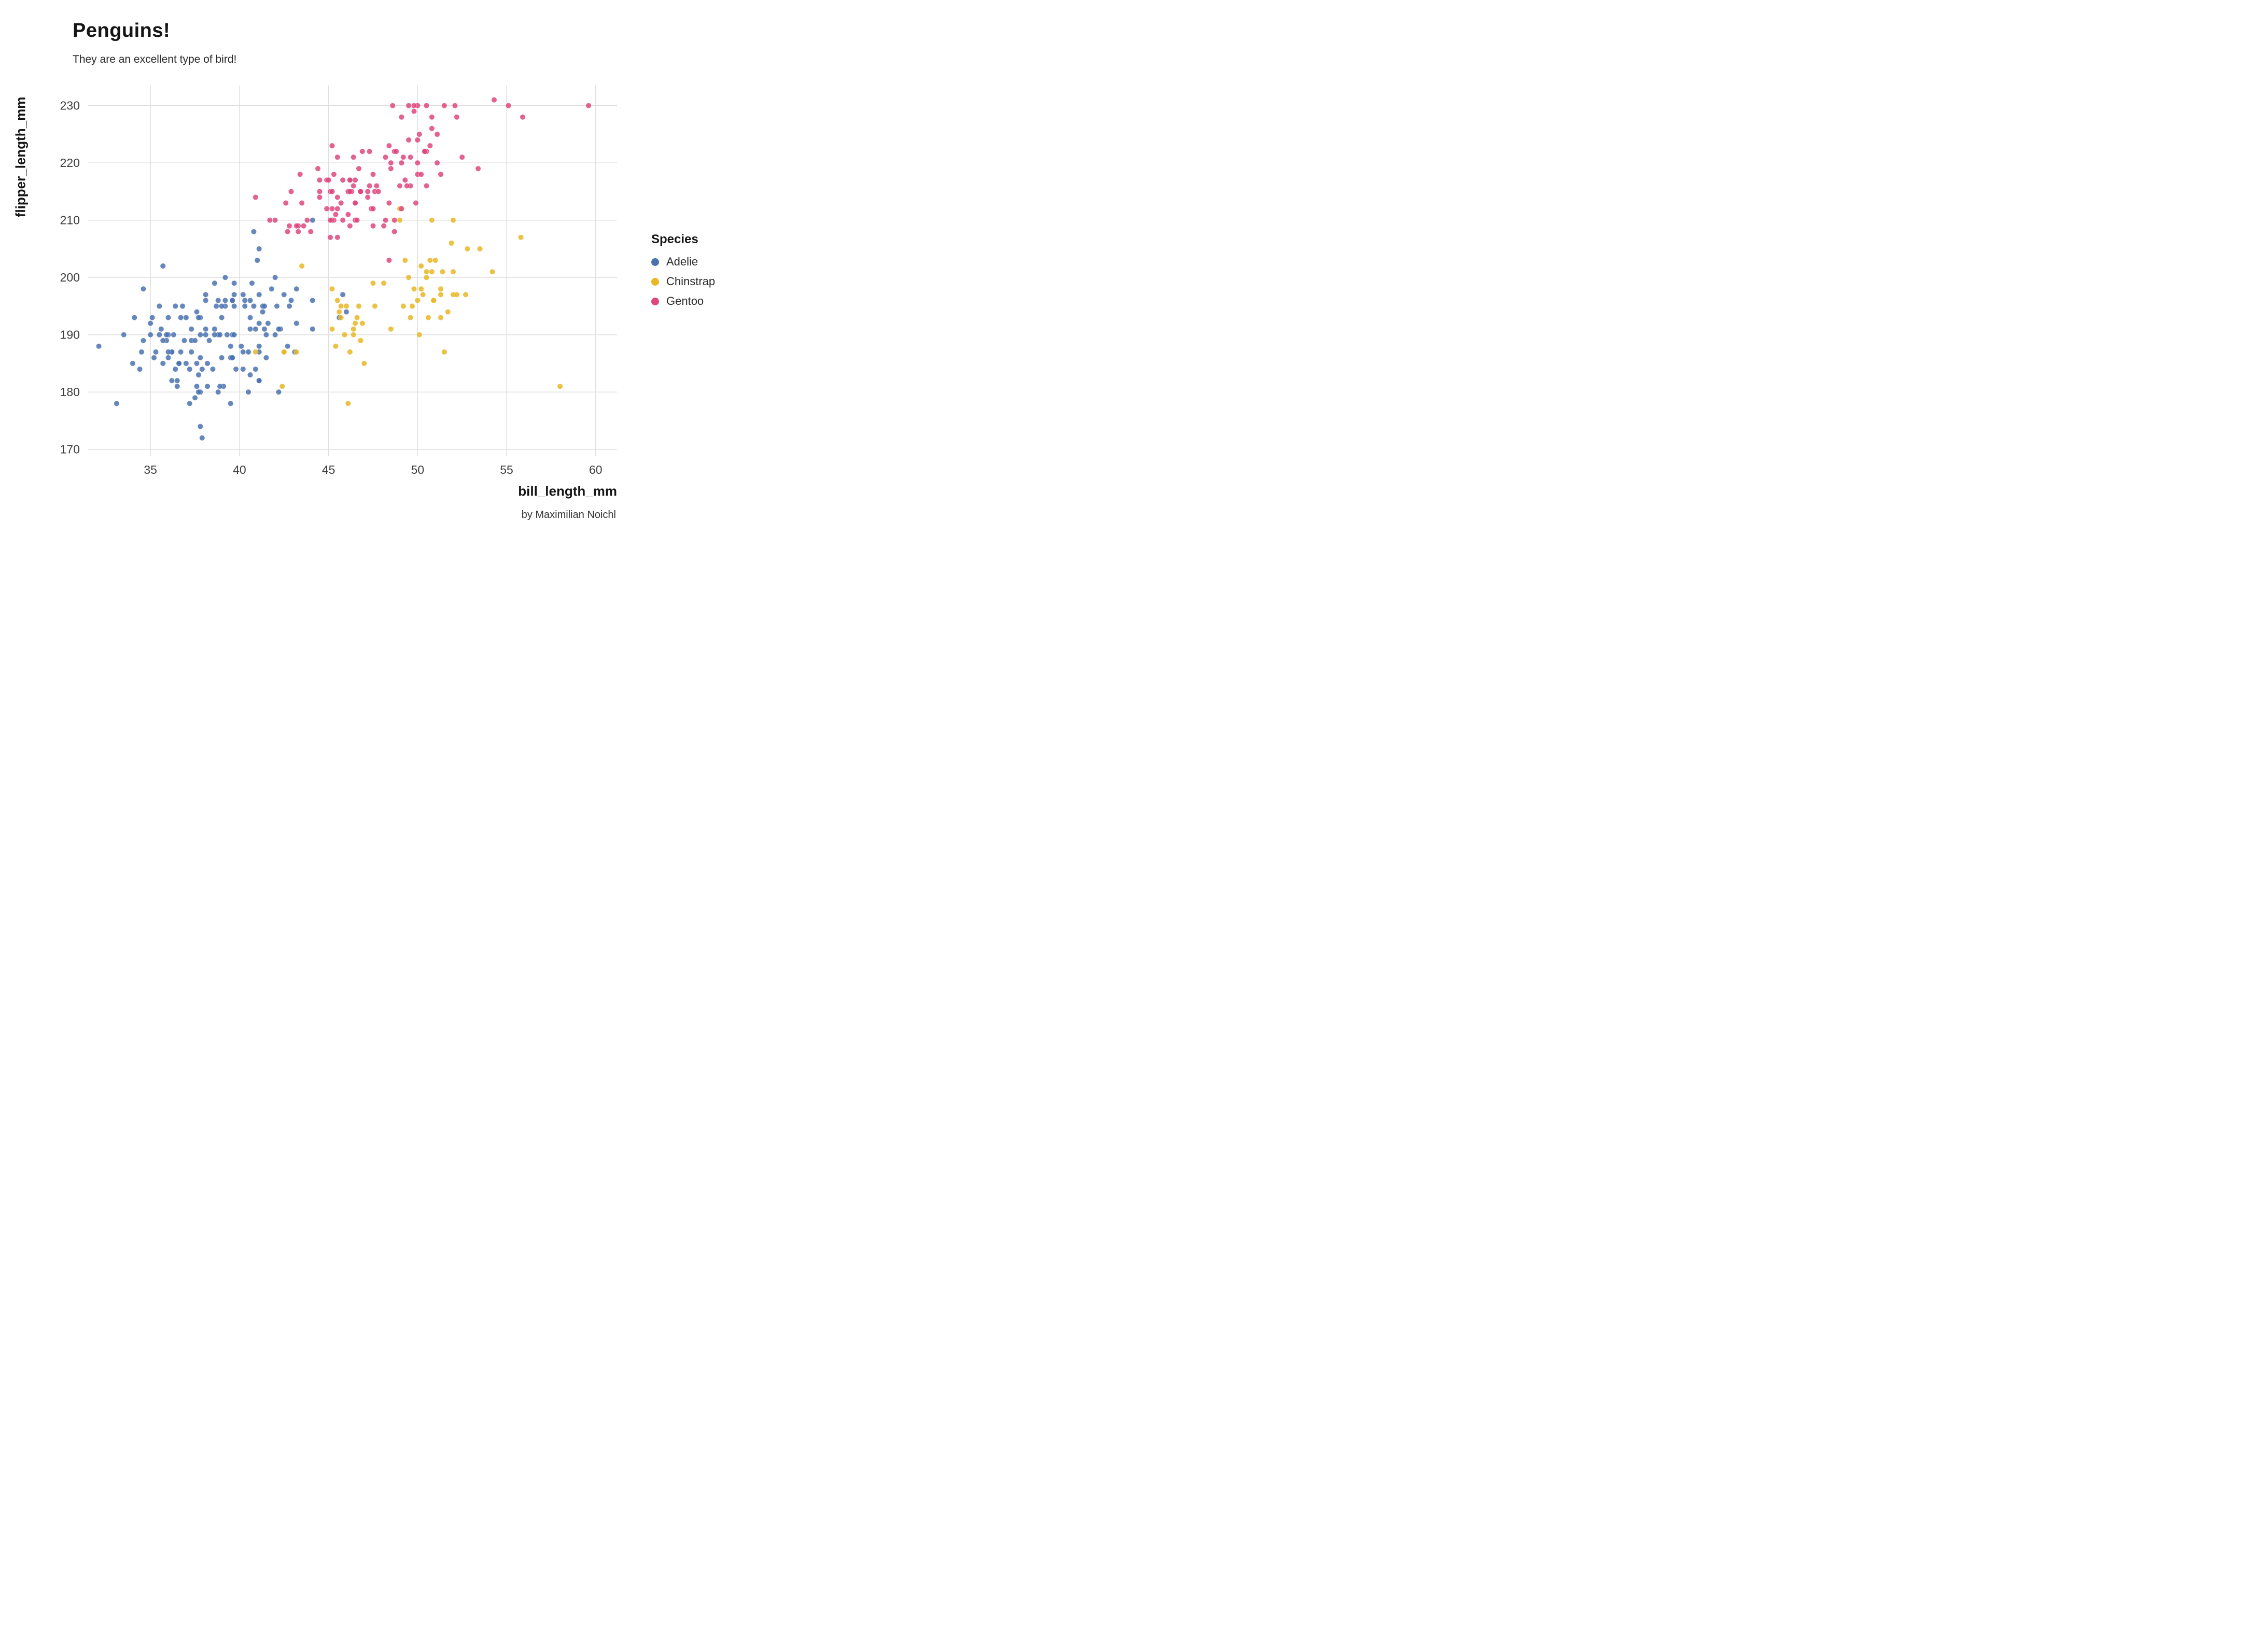 The image size is (2268, 1629). Describe the element at coordinates (691, 282) in the screenshot. I see `legend-item-label: Chinstrap` at that location.